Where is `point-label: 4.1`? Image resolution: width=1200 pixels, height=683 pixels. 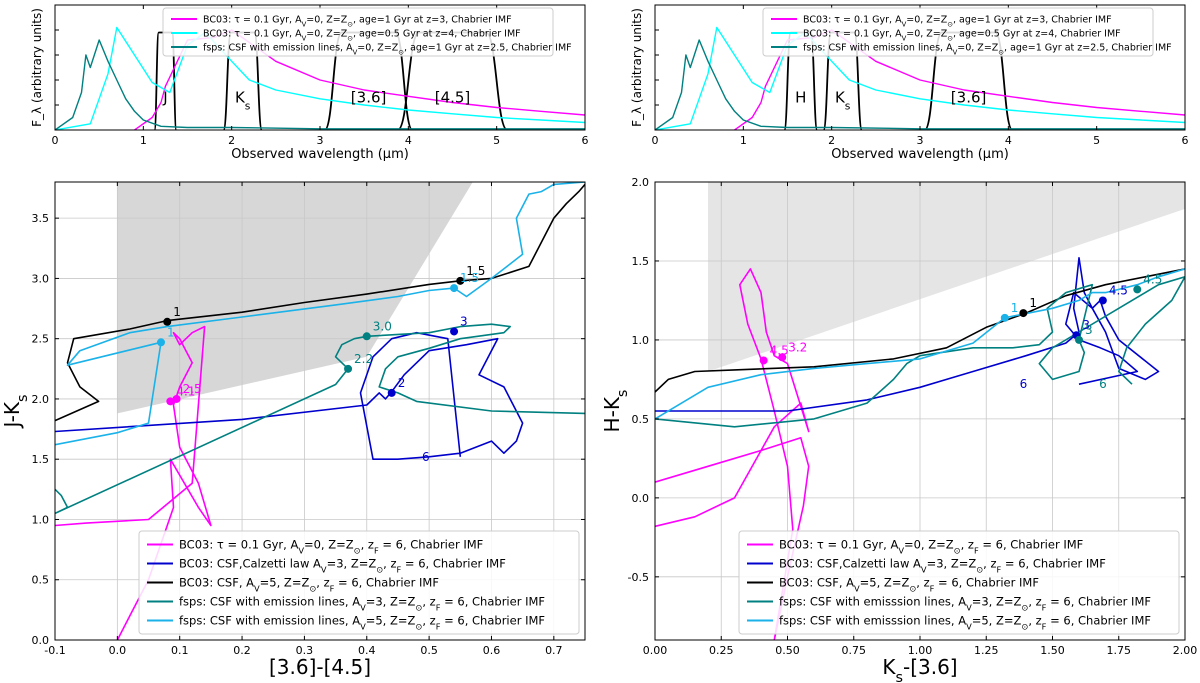 point-label: 4.1 is located at coordinates (185, 391).